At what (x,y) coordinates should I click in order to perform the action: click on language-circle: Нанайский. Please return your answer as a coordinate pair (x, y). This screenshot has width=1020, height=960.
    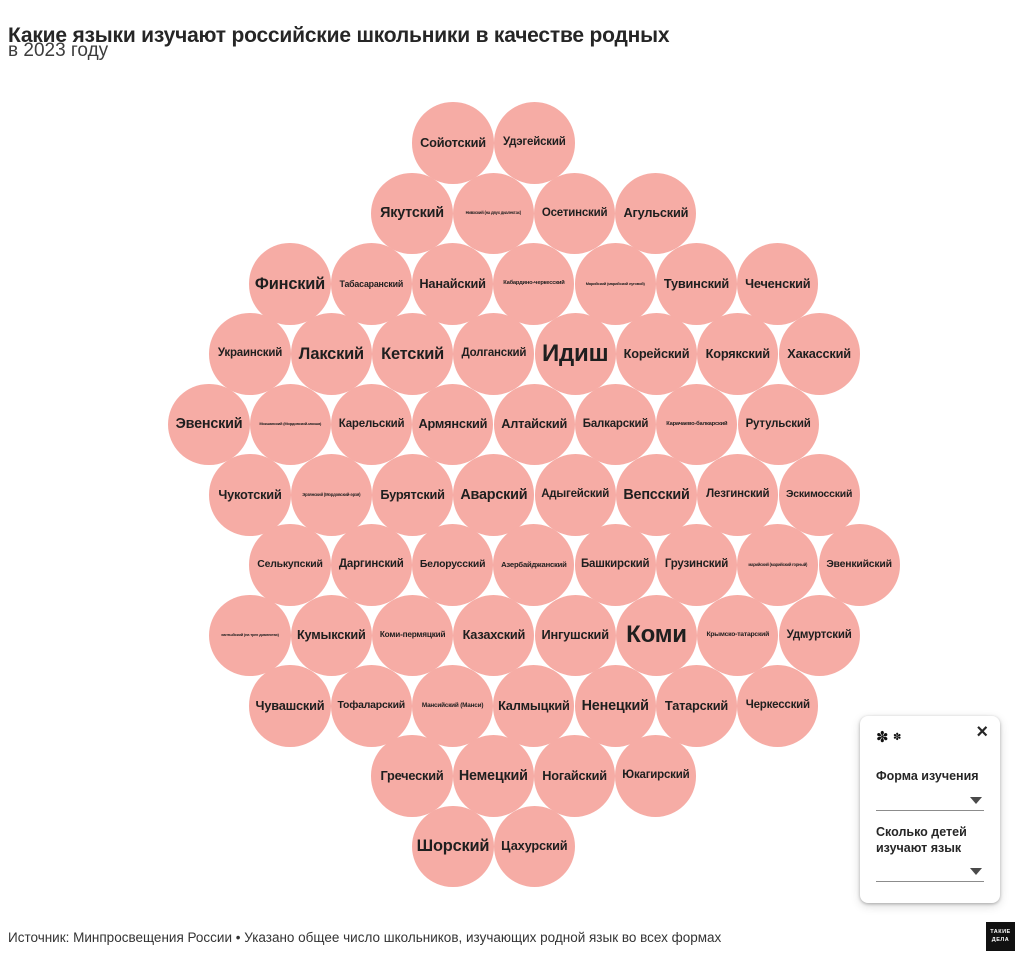
    Looking at the image, I should click on (453, 284).